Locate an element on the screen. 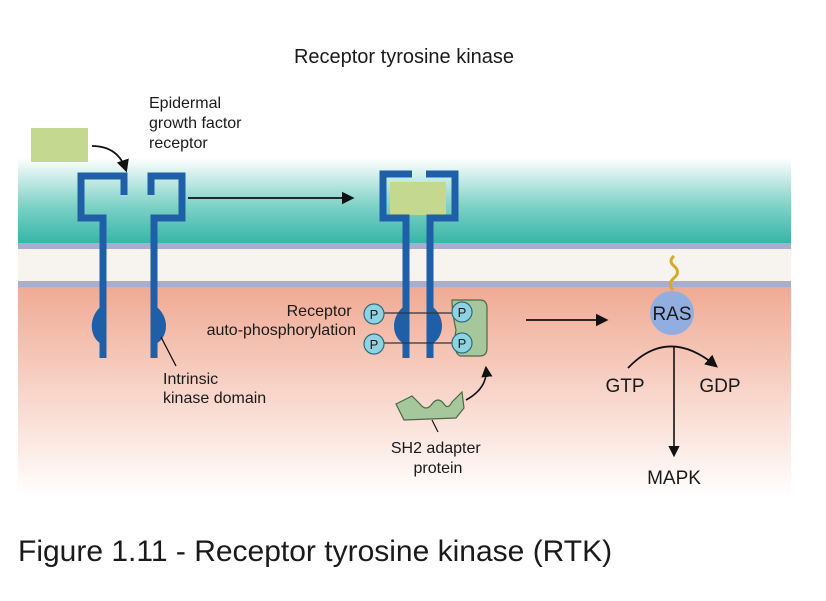 The height and width of the screenshot is (601, 826). kinase-label-leader is located at coordinates (168, 351).